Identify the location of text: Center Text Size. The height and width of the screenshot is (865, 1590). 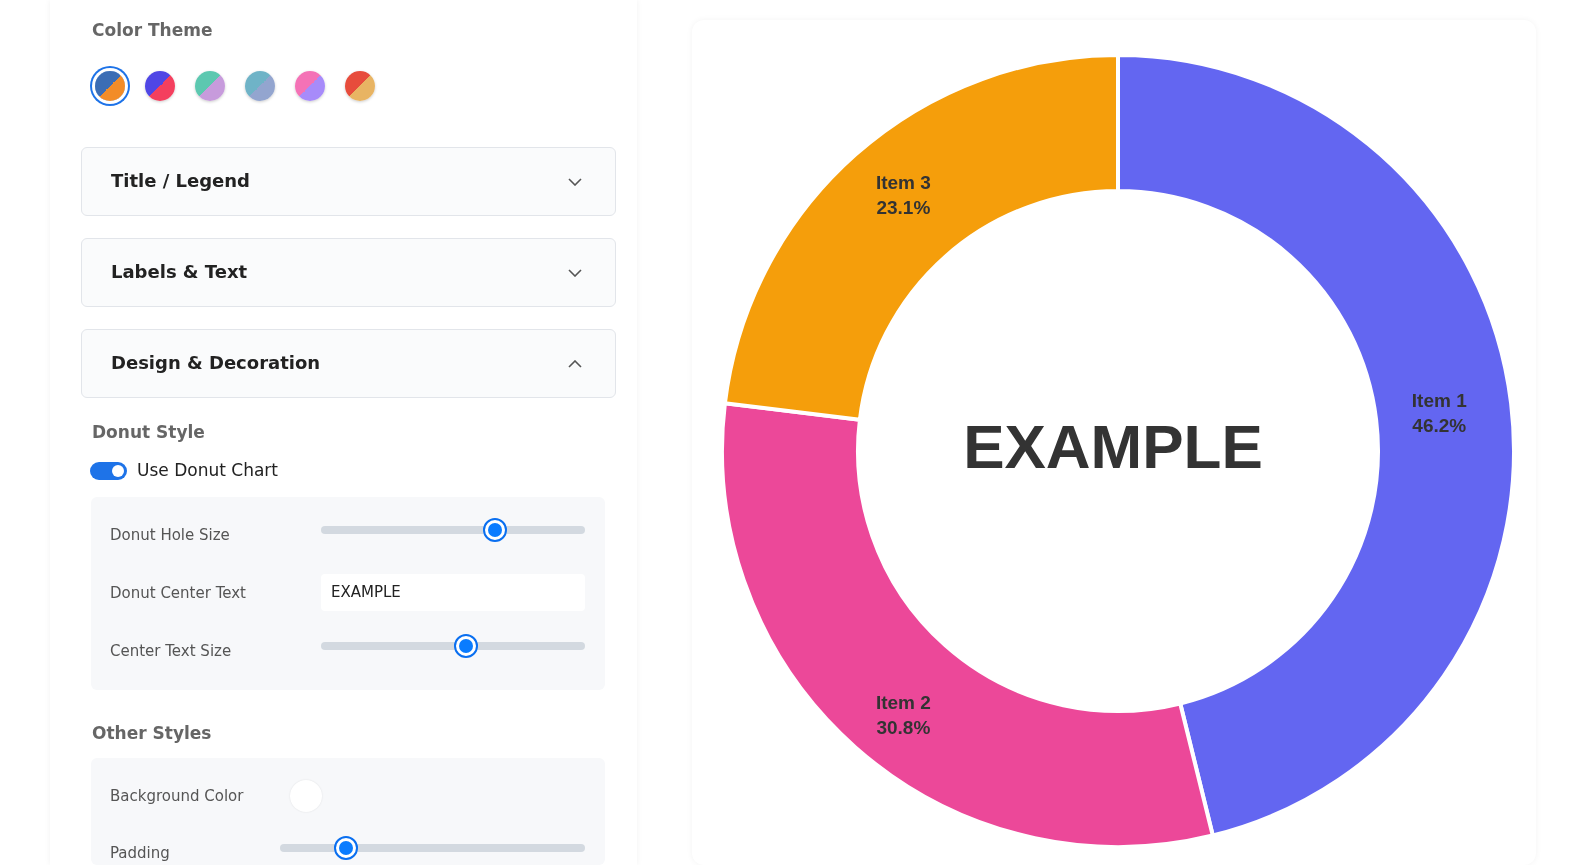
(171, 651).